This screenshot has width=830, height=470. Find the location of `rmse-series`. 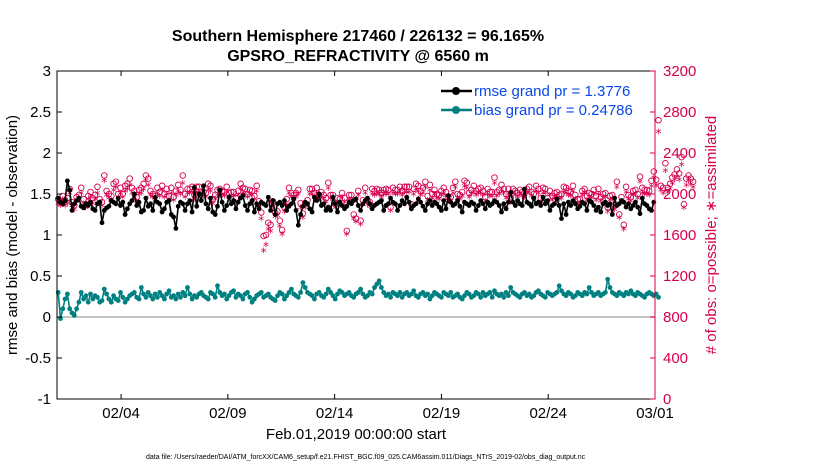

rmse-series is located at coordinates (356, 204).